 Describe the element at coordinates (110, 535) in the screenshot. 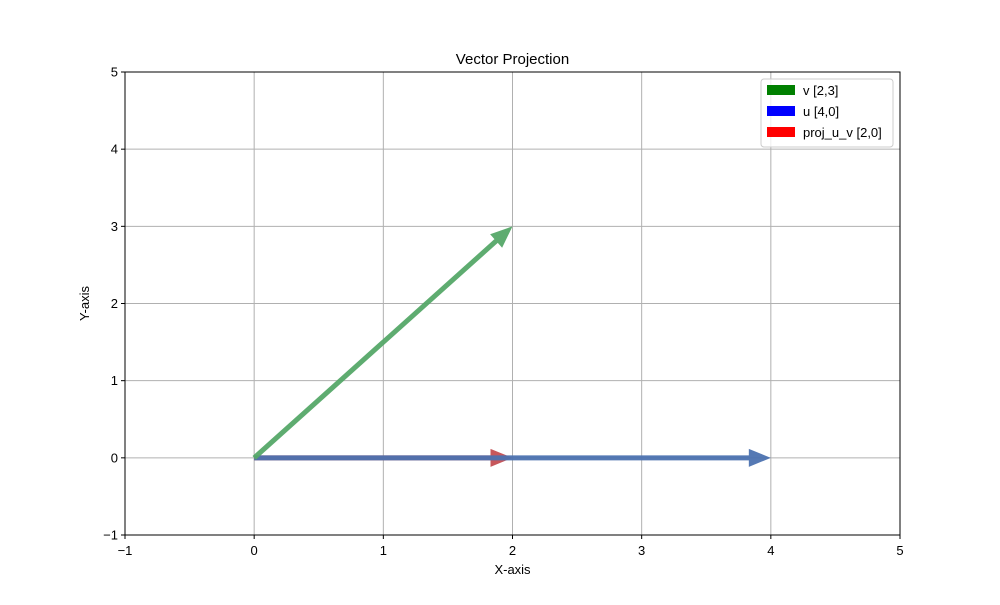

I see `y-tick-label: −1` at that location.